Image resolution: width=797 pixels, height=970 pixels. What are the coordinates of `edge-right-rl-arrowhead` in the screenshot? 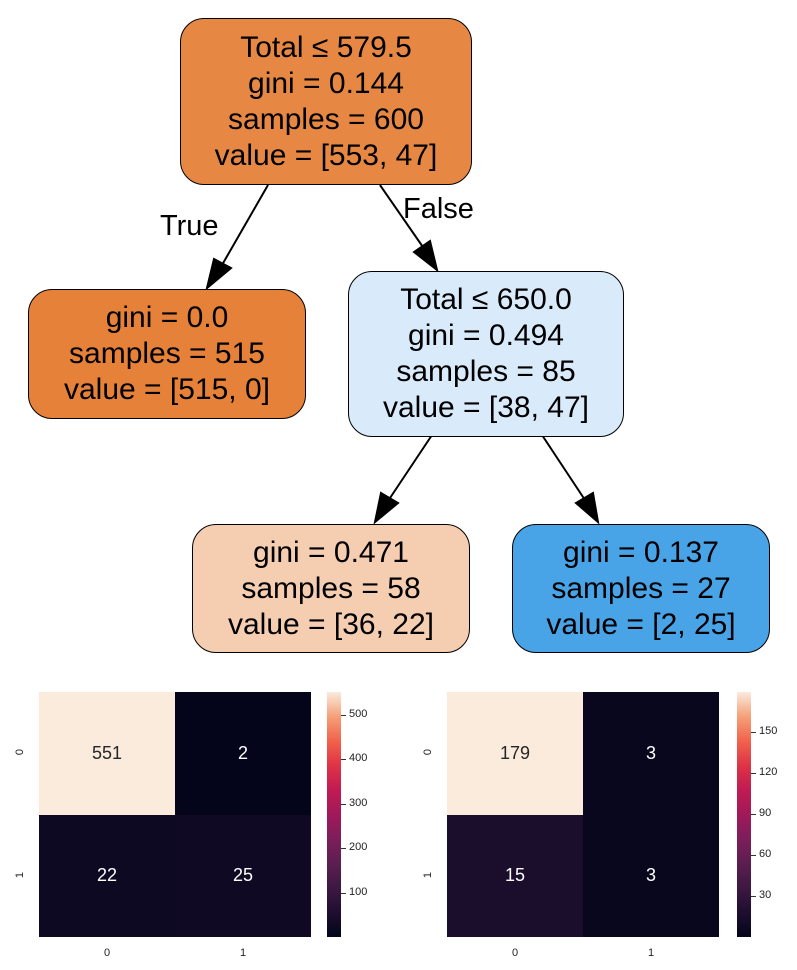 It's located at (386, 508).